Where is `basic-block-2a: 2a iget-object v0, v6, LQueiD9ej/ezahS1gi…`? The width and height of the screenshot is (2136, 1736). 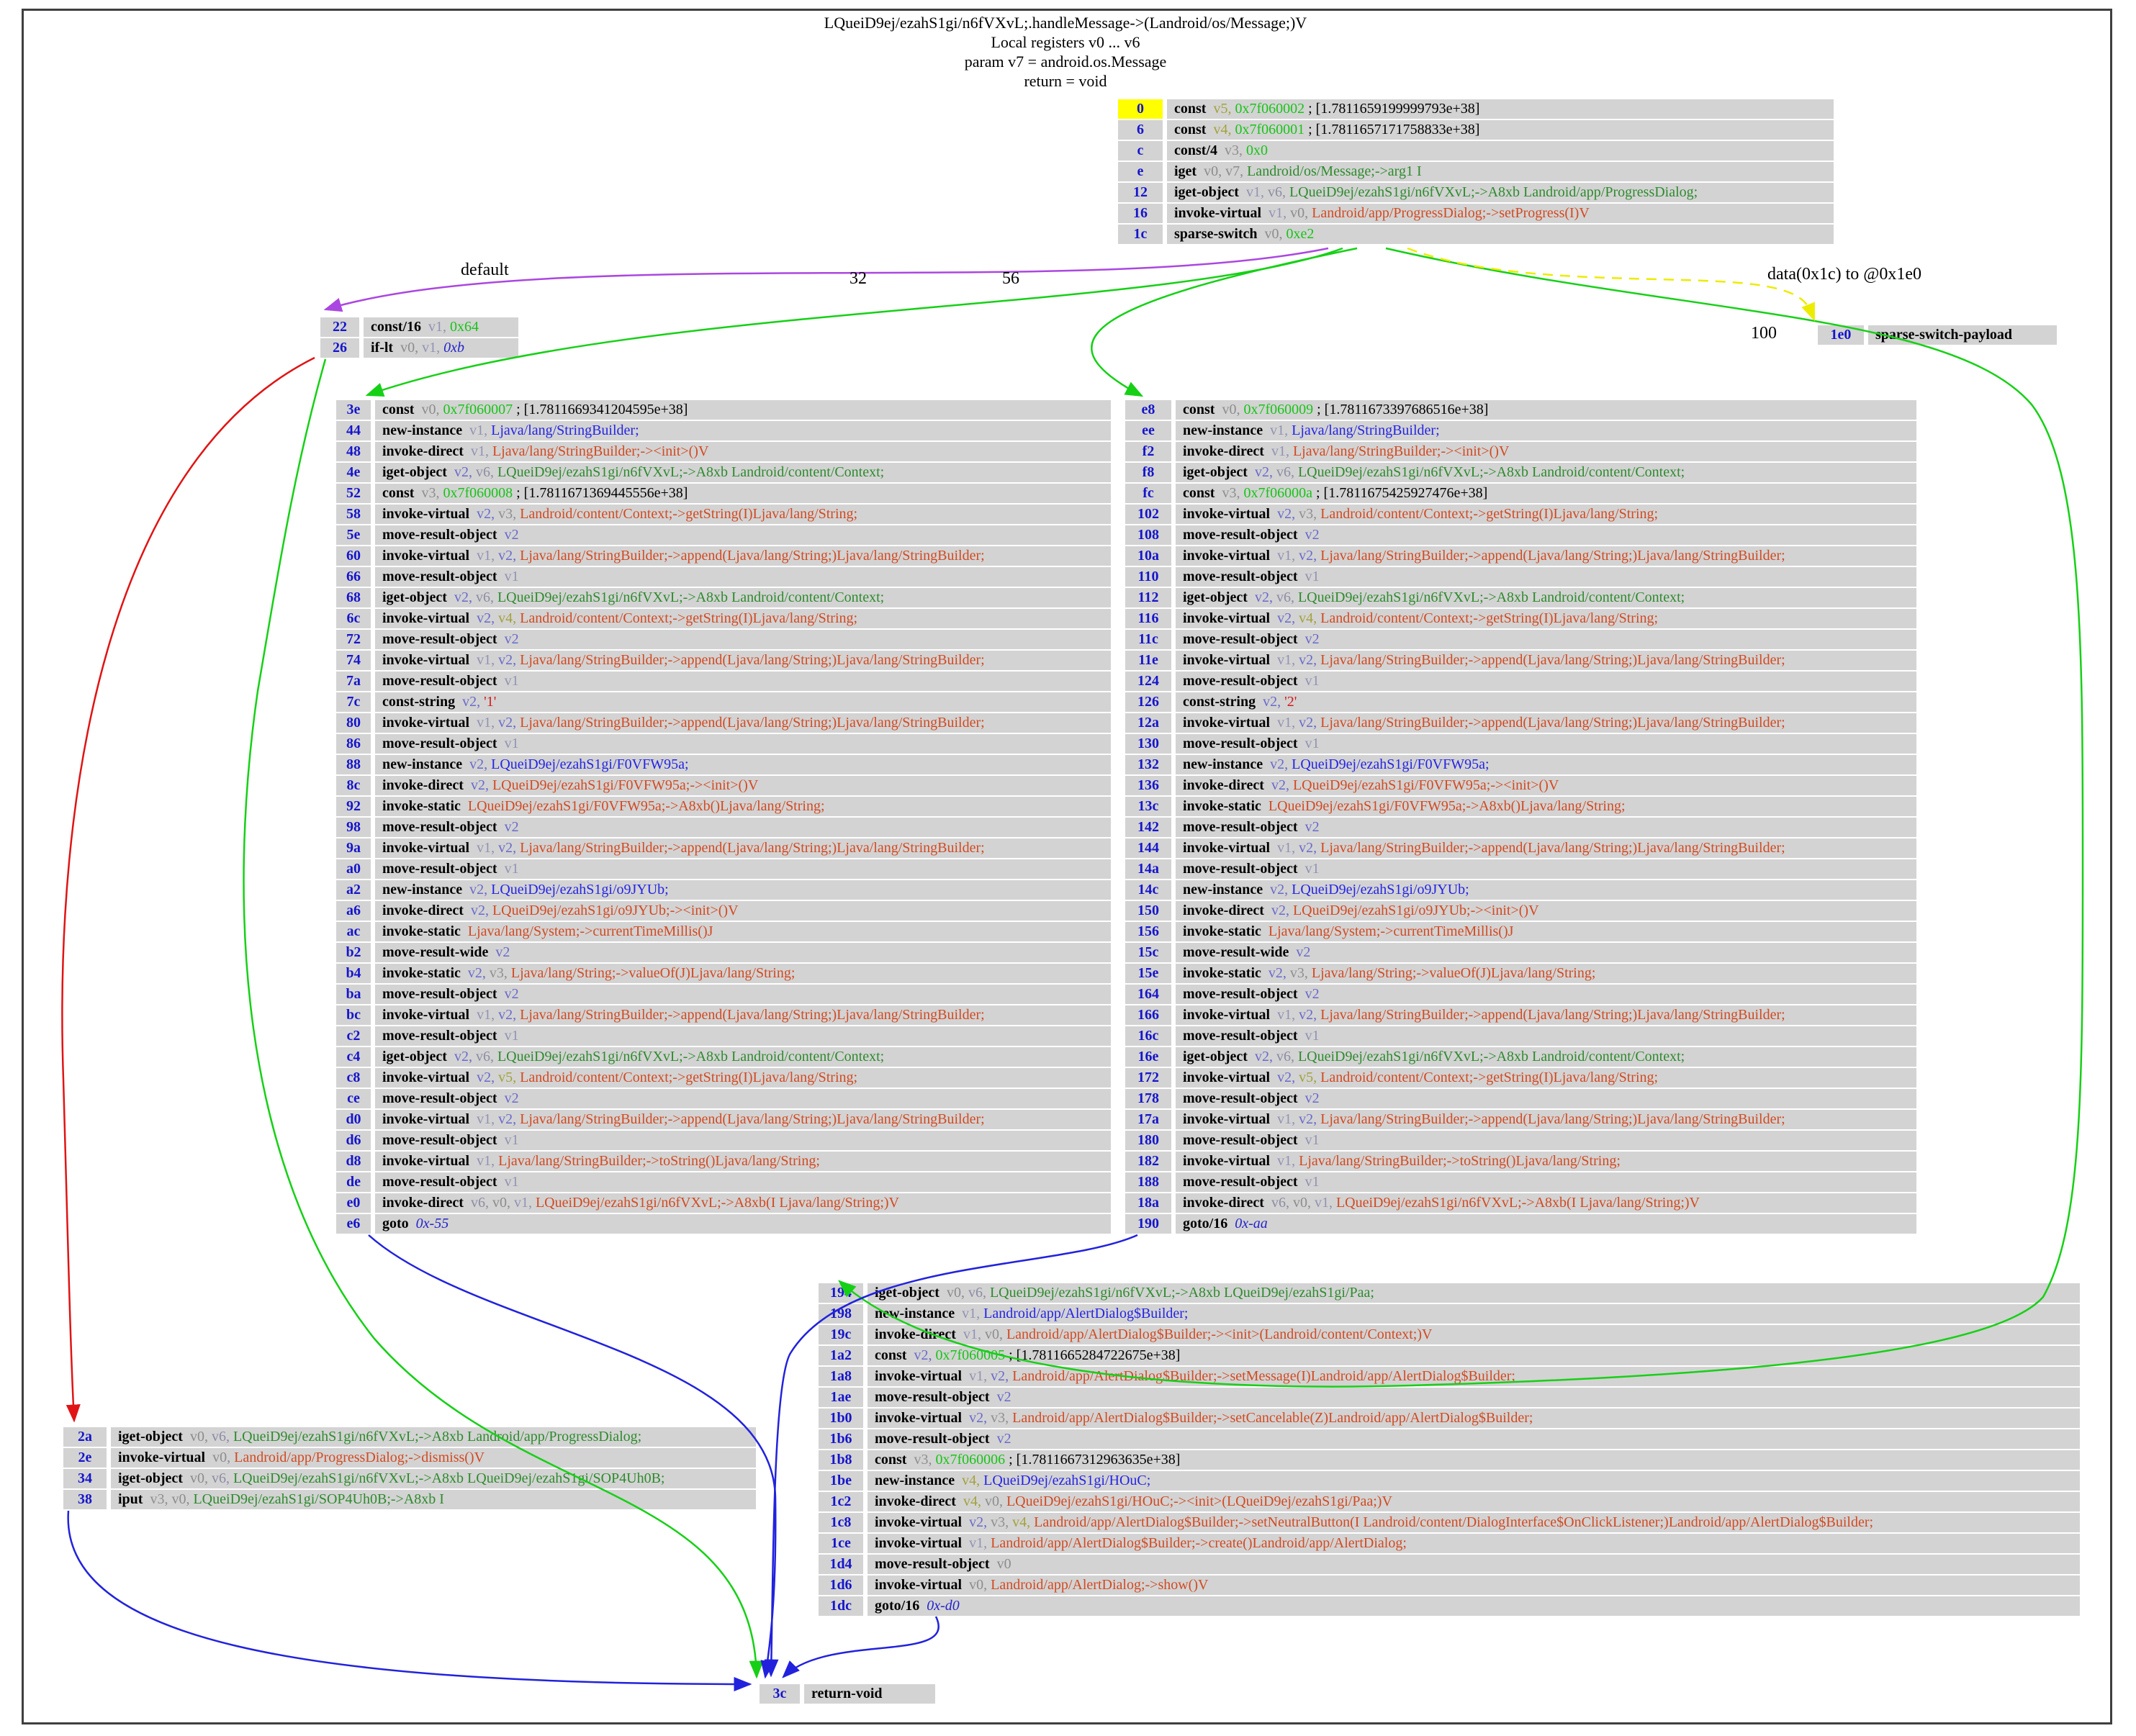
basic-block-2a: 2a iget-object v0, v6, LQueiD9ej/ezahS1gi… is located at coordinates (410, 1469).